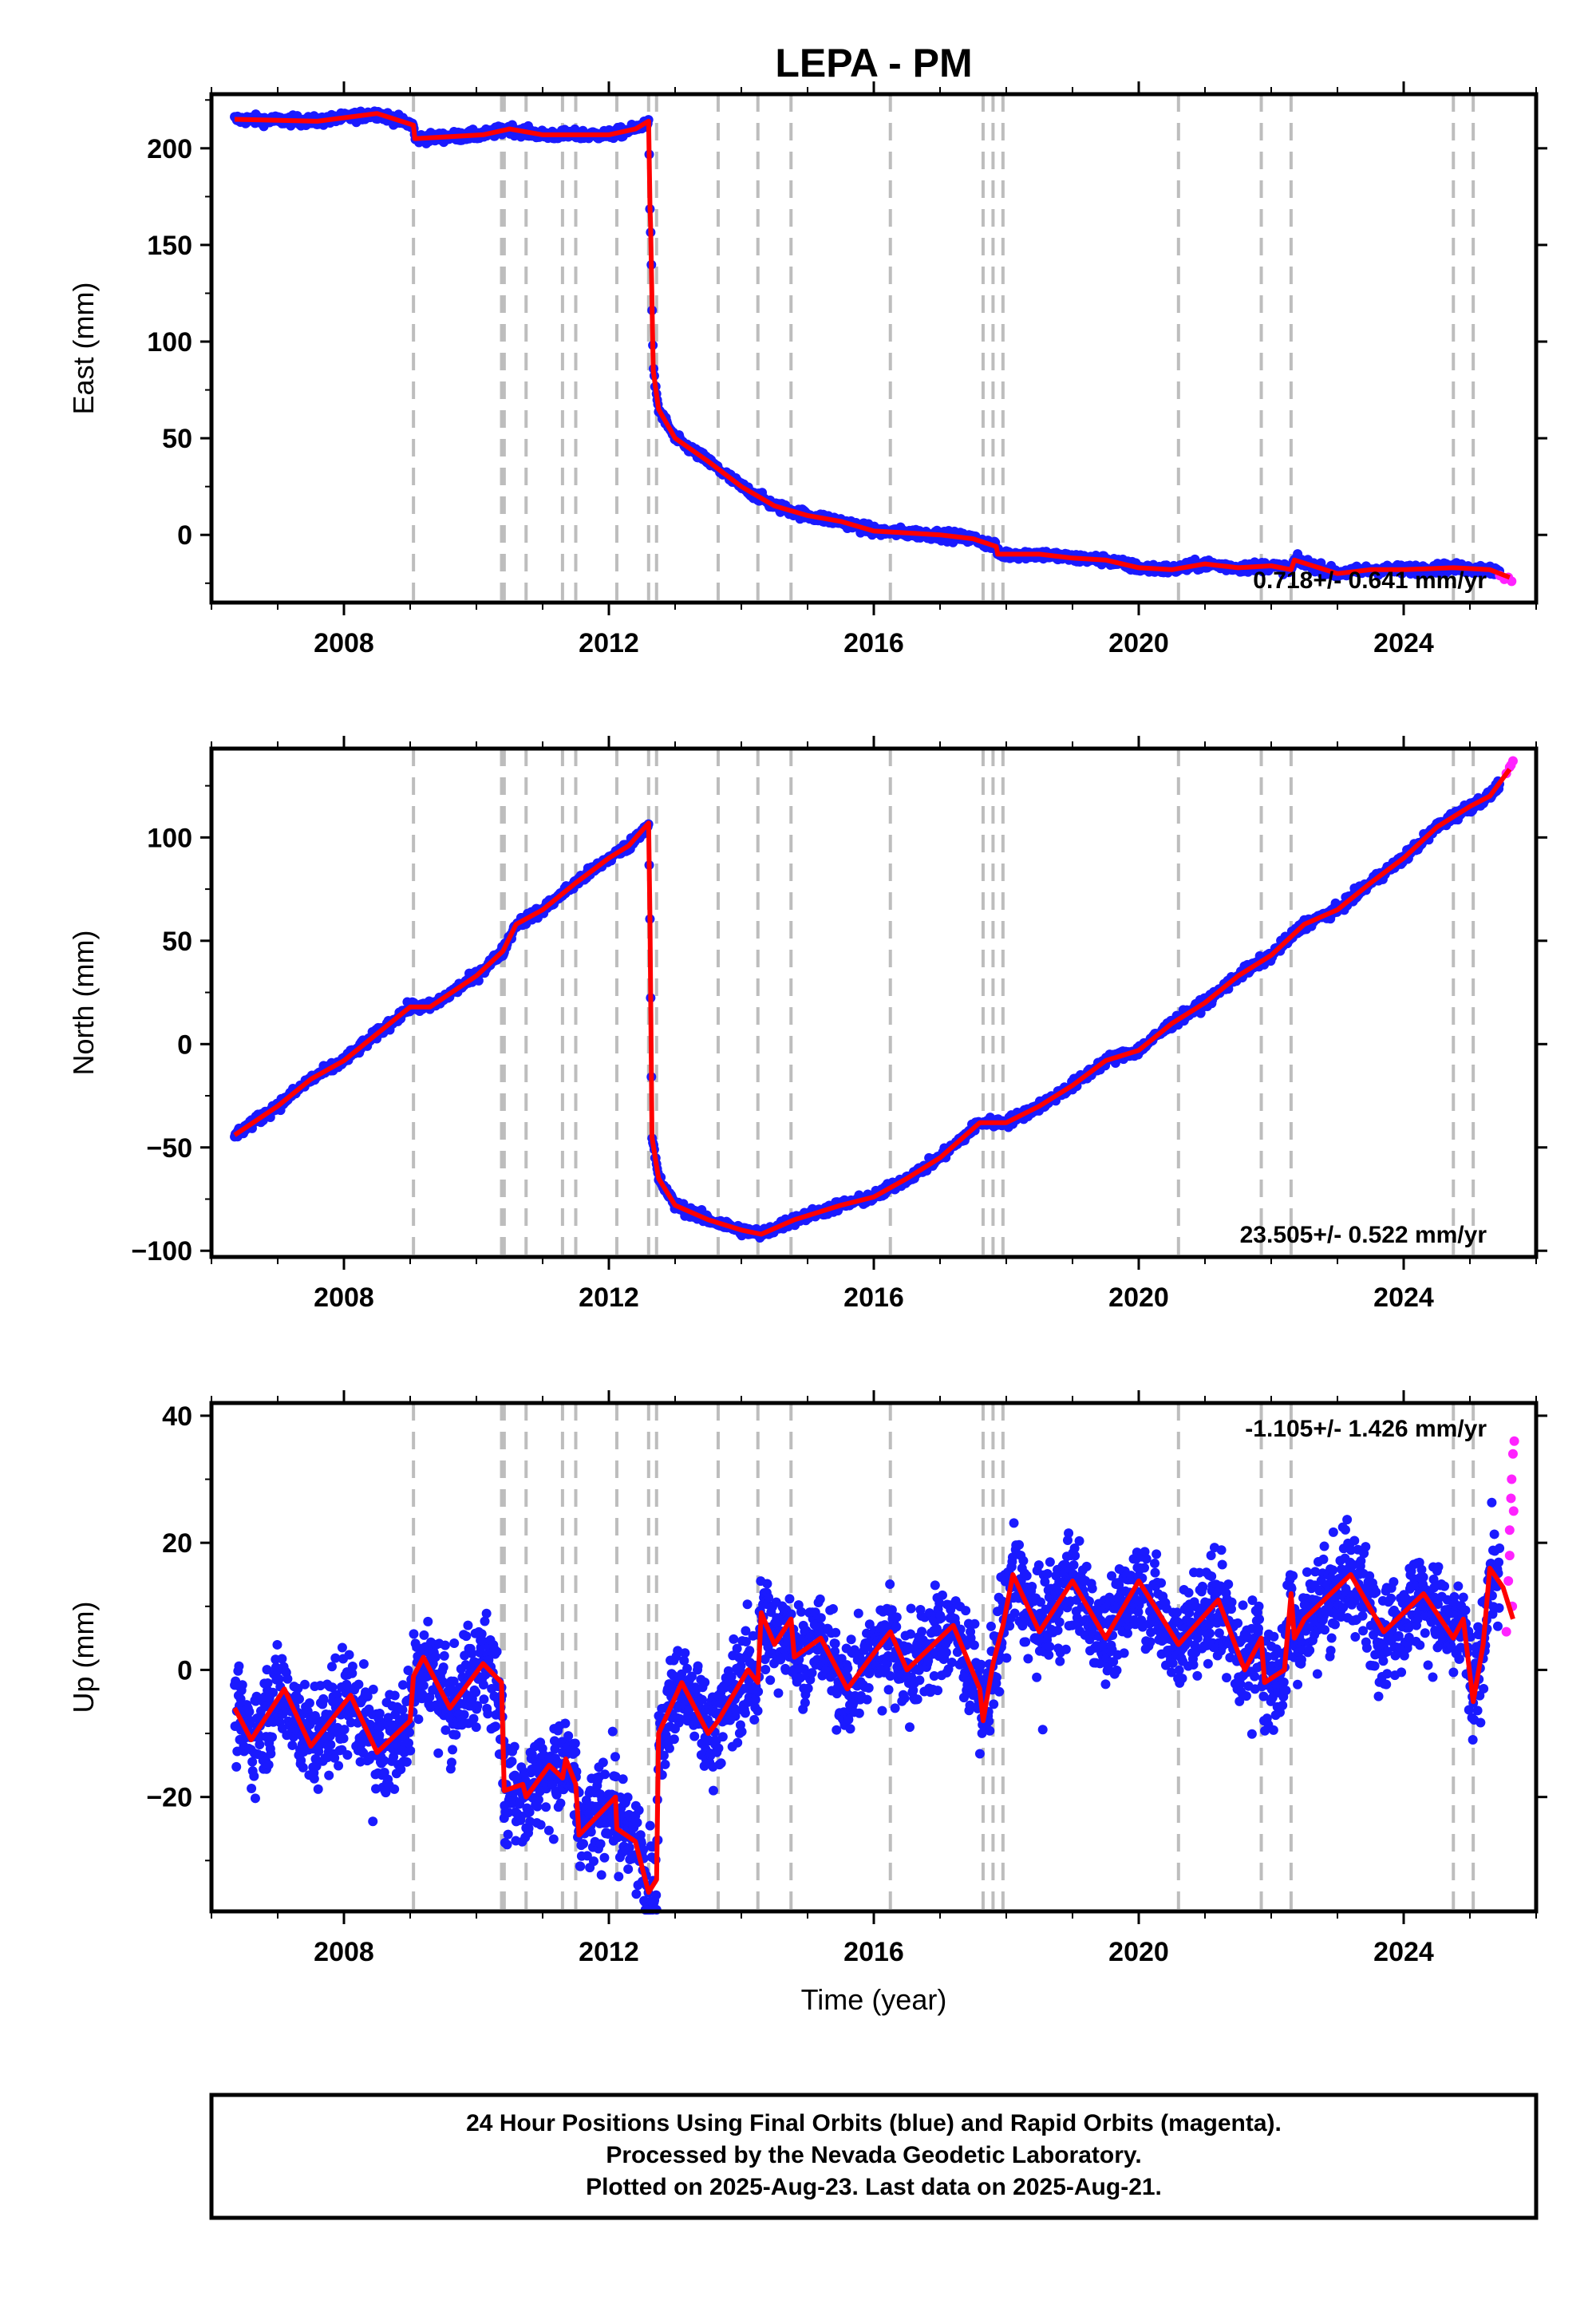  Describe the element at coordinates (868, 1706) in the screenshot. I see `final-orbit-points` at that location.